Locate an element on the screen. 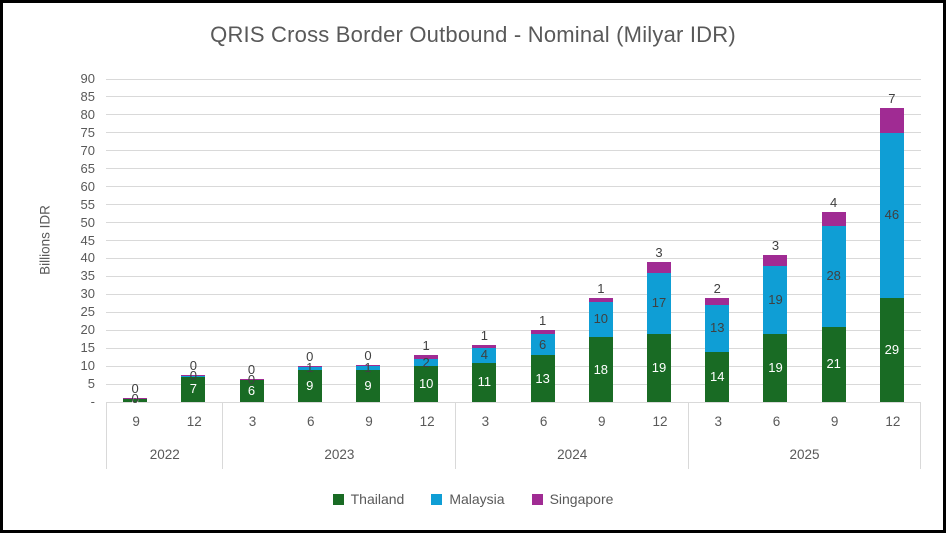 This screenshot has width=946, height=533. malaysia-data-label: 17 is located at coordinates (659, 303).